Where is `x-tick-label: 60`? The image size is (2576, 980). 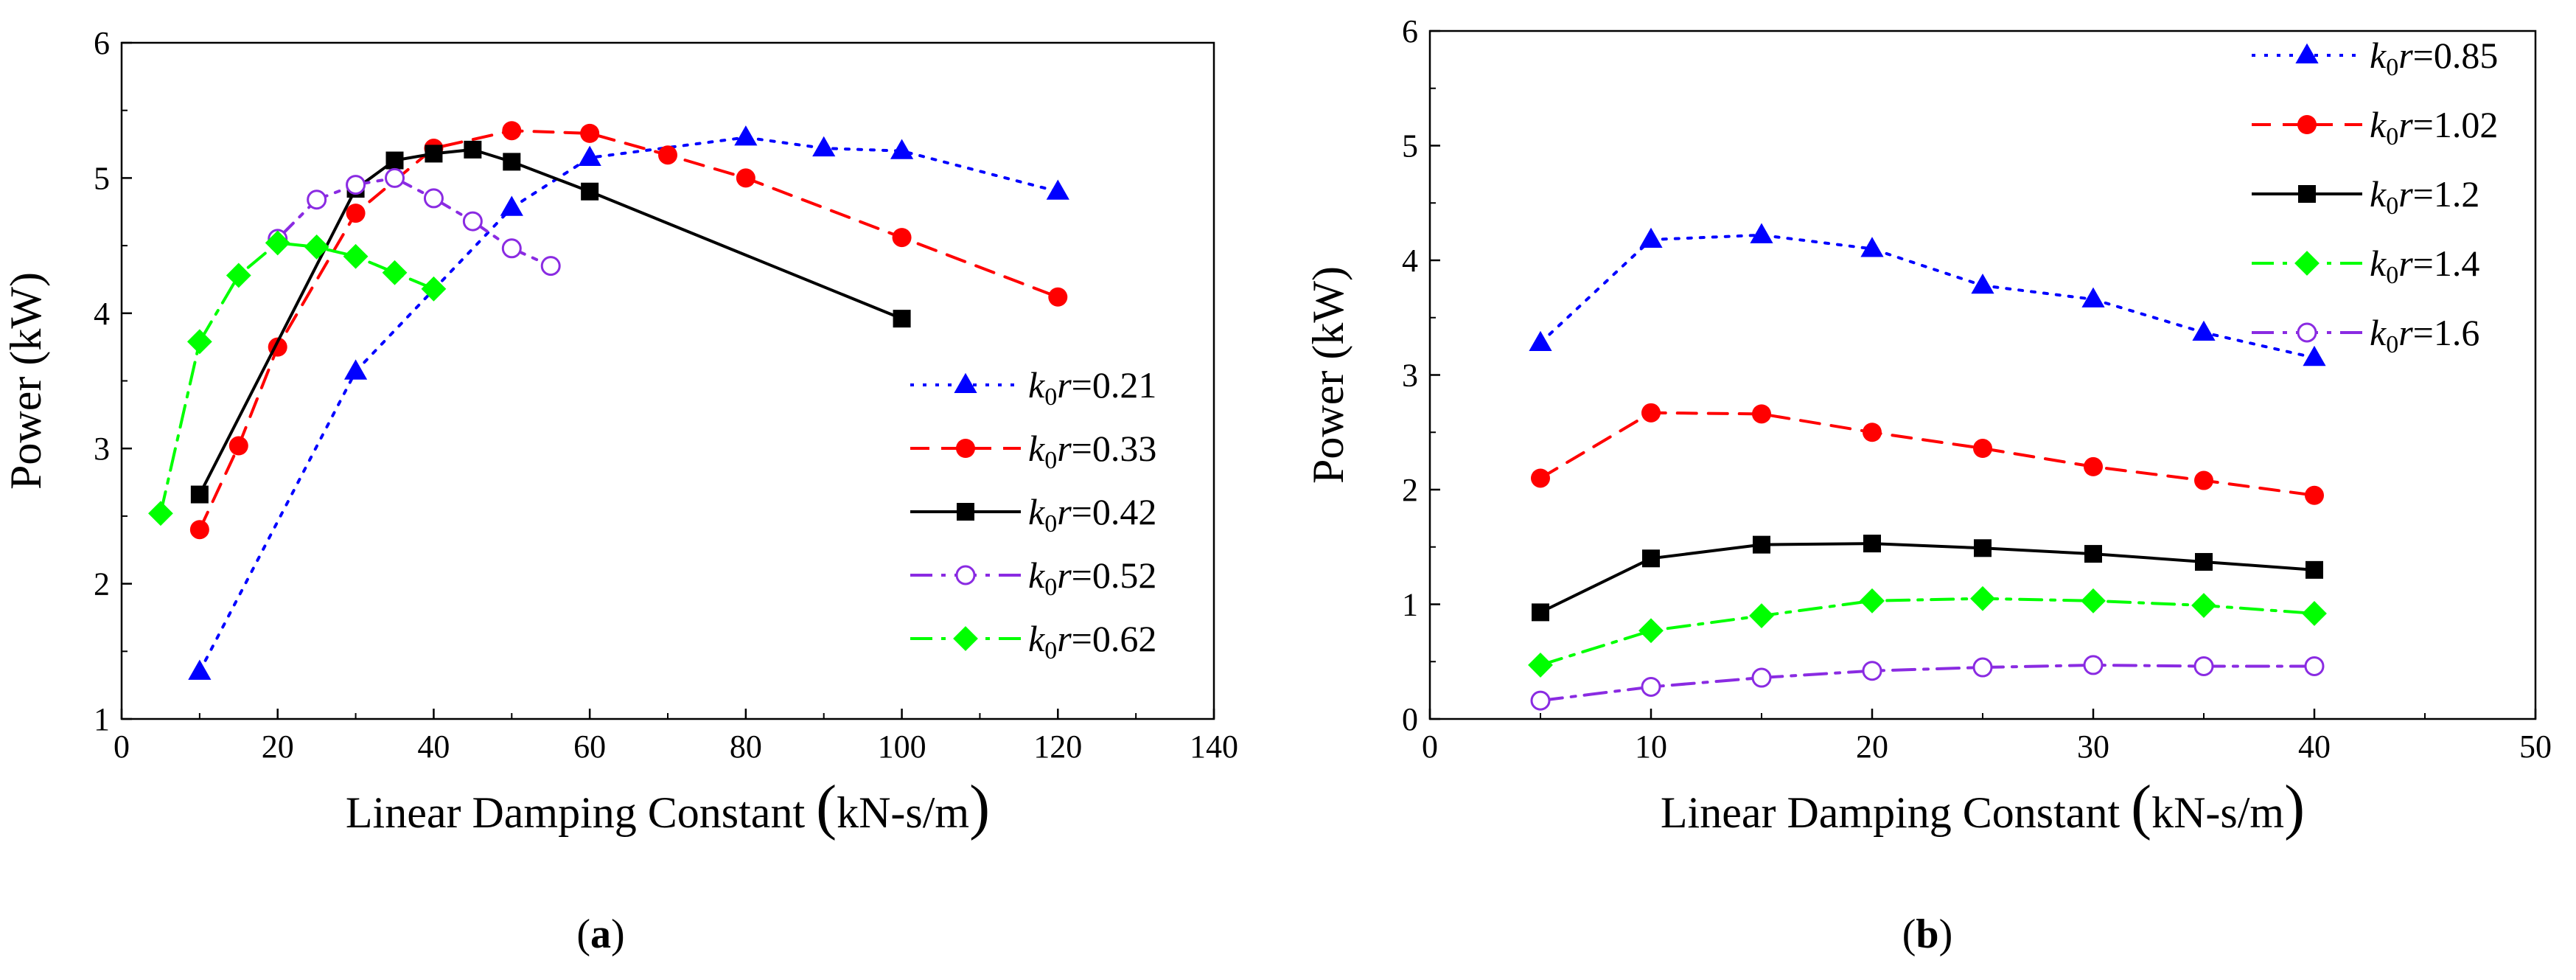
x-tick-label: 60 is located at coordinates (589, 747).